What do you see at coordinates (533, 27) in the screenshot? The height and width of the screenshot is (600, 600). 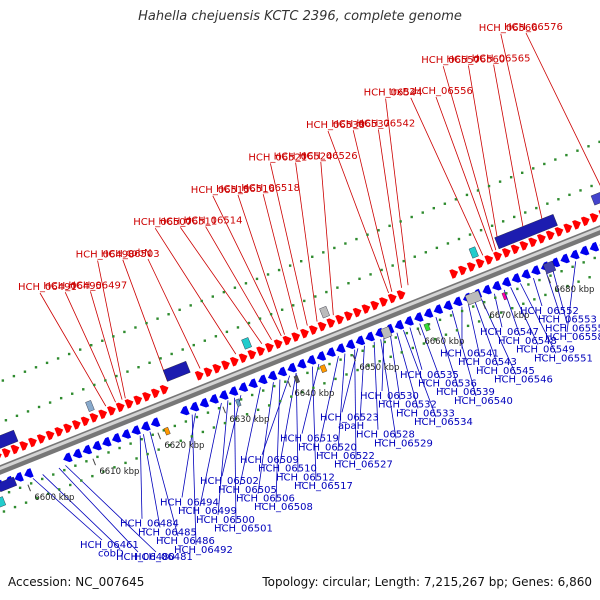 I see `forward-gene-label: HCH_06576` at bounding box center [533, 27].